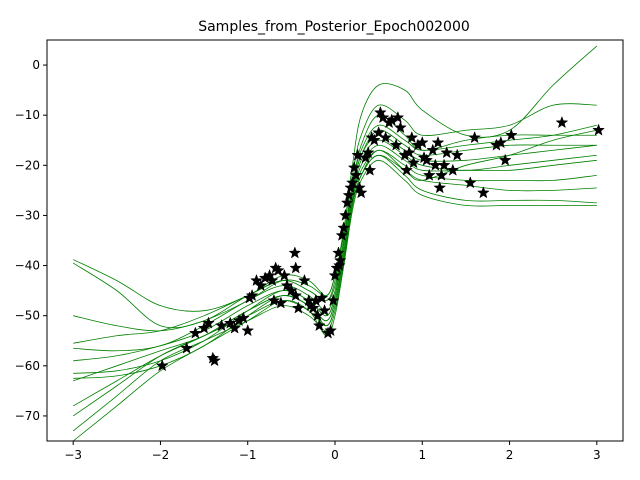 This screenshot has height=480, width=640. What do you see at coordinates (27, 366) in the screenshot?
I see `y-tick-label: −60` at bounding box center [27, 366].